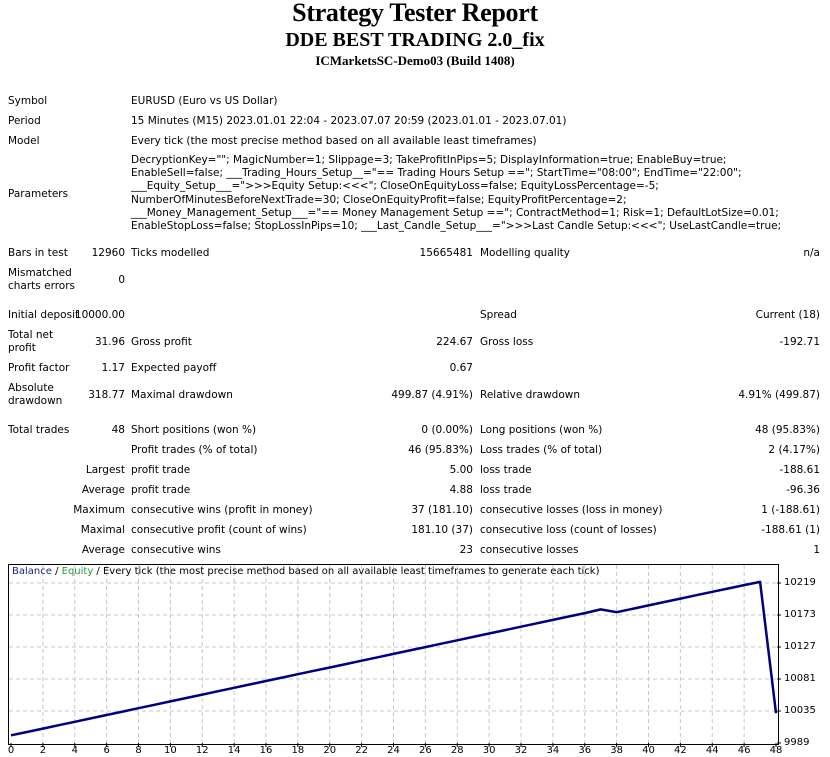  Describe the element at coordinates (40, 273) in the screenshot. I see `mismatch-label-1: Mismatched` at that location.